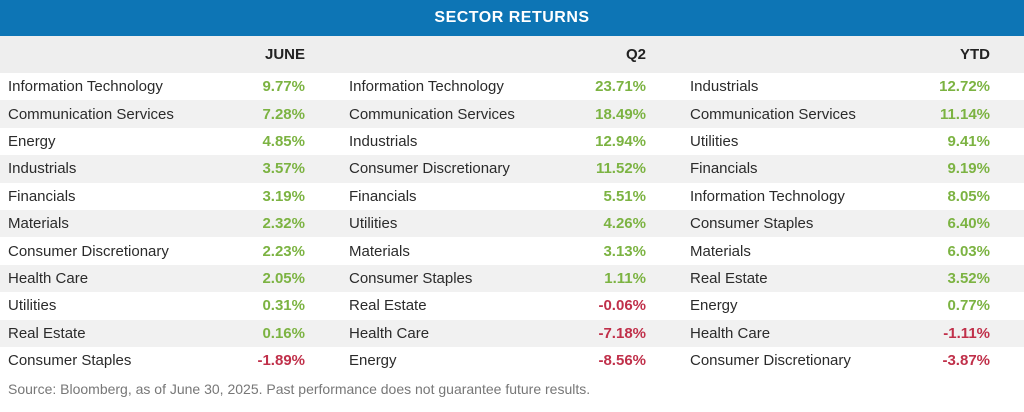 The width and height of the screenshot is (1024, 412). What do you see at coordinates (283, 141) in the screenshot?
I see `sector-return-value: 4.85%` at bounding box center [283, 141].